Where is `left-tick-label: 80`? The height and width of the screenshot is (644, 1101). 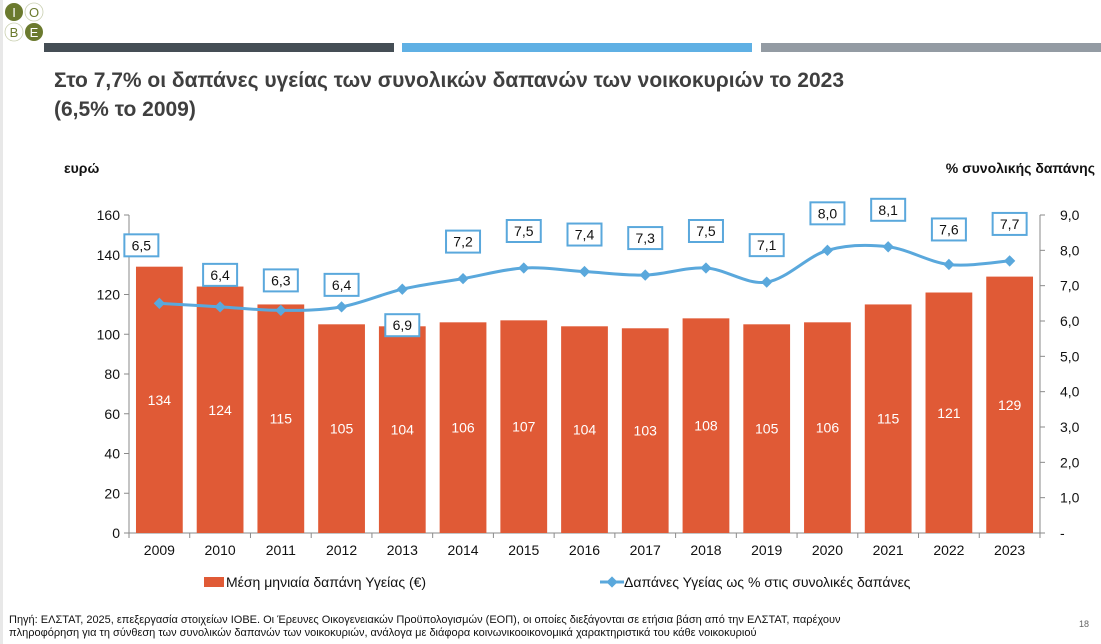
left-tick-label: 80 is located at coordinates (112, 374).